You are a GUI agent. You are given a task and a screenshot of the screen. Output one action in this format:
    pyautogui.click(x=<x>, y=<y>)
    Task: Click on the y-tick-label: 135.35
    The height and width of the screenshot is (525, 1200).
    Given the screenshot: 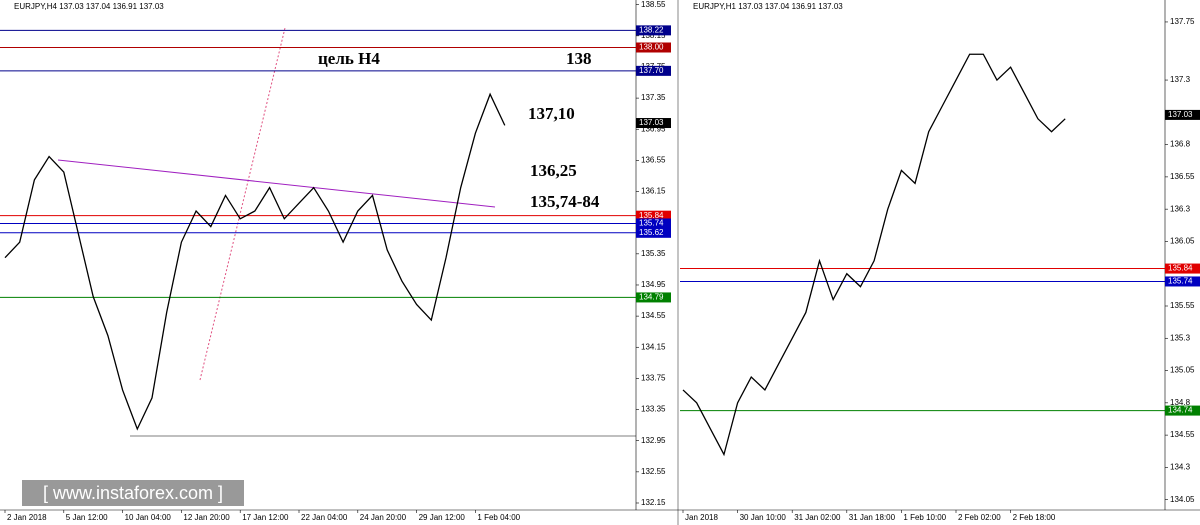 What is the action you would take?
    pyautogui.click(x=653, y=253)
    